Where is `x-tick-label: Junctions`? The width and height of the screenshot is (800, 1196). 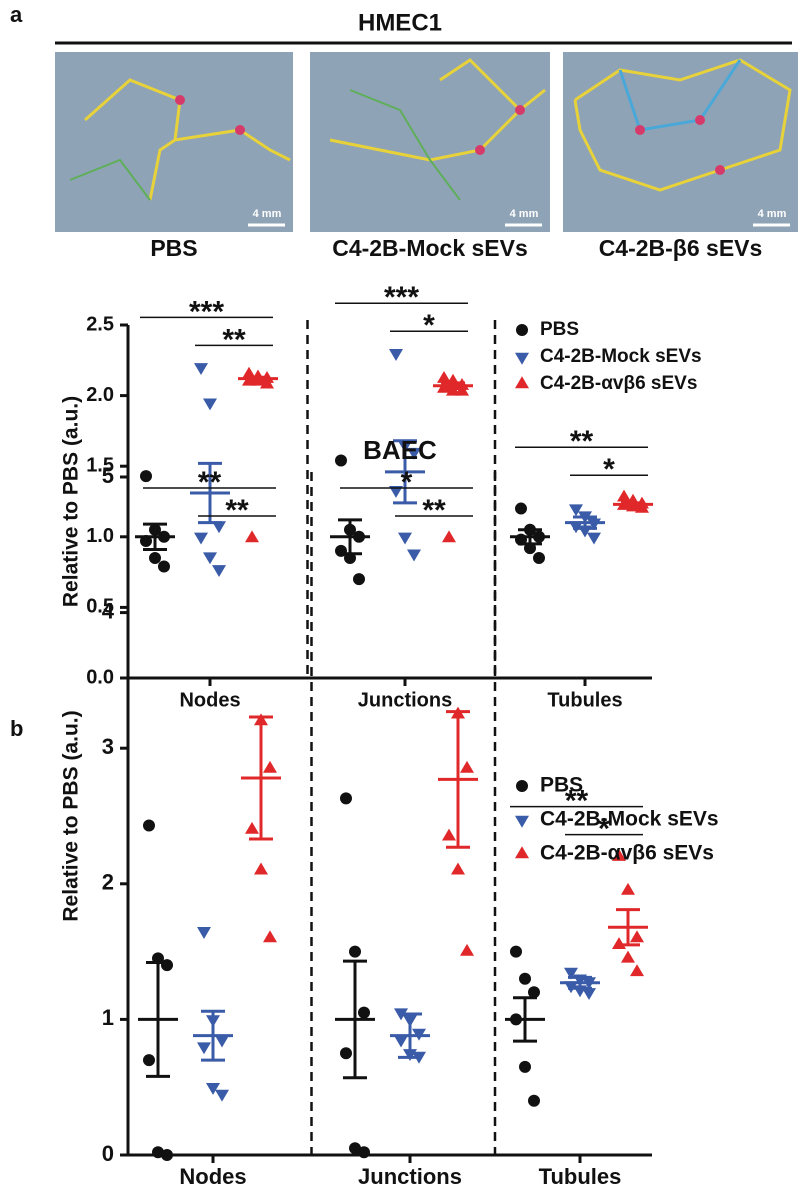 x-tick-label: Junctions is located at coordinates (405, 700).